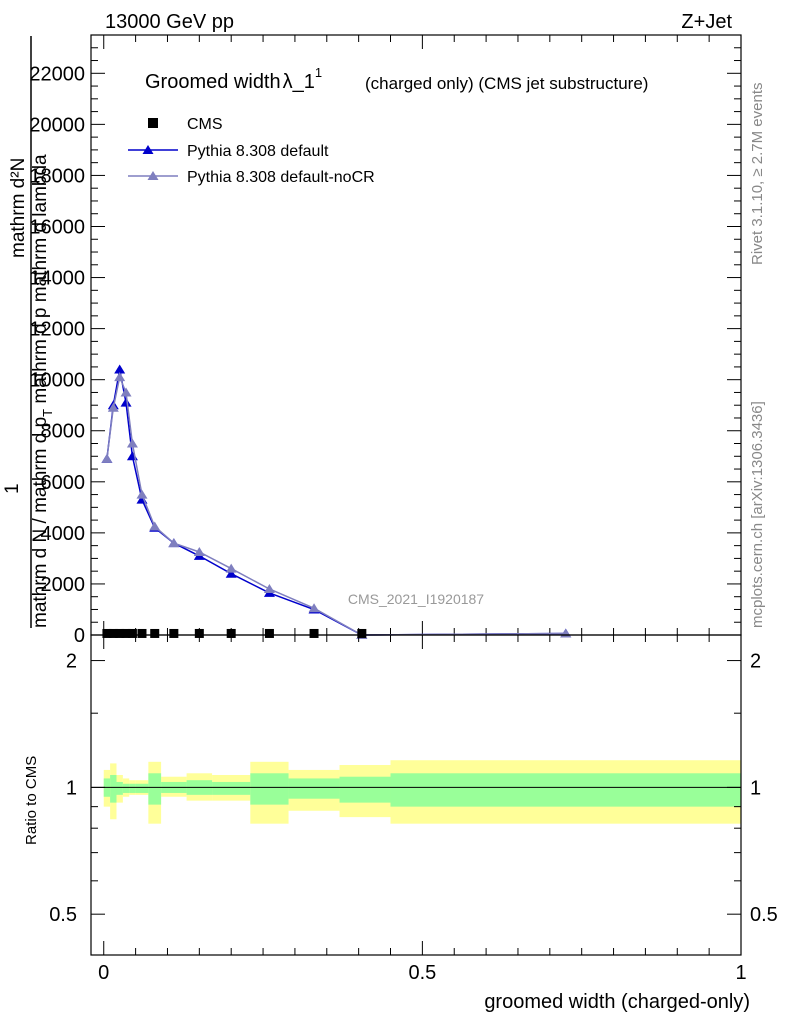 Image resolution: width=786 pixels, height=1024 pixels. What do you see at coordinates (63, 915) in the screenshot?
I see `ratio-ytick-label: 0.5` at bounding box center [63, 915].